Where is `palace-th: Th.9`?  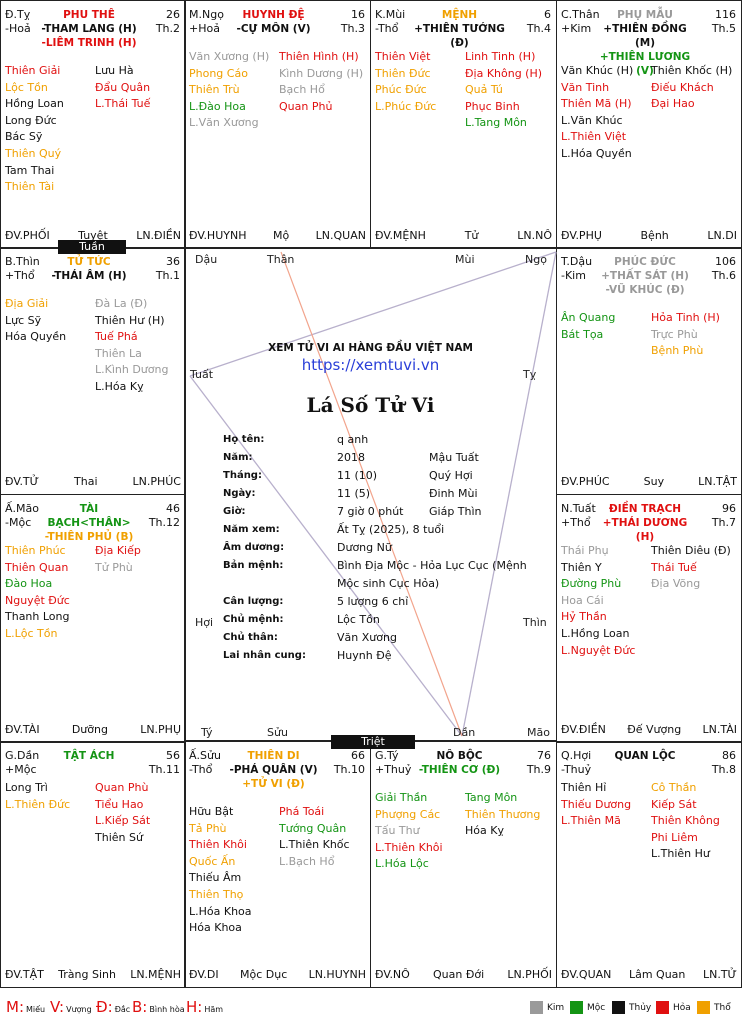 palace-th: Th.9 is located at coordinates (538, 769).